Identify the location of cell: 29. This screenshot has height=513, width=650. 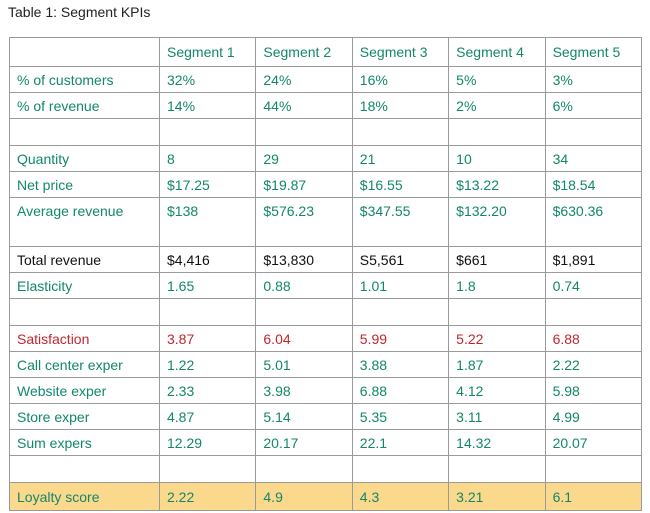
(304, 158).